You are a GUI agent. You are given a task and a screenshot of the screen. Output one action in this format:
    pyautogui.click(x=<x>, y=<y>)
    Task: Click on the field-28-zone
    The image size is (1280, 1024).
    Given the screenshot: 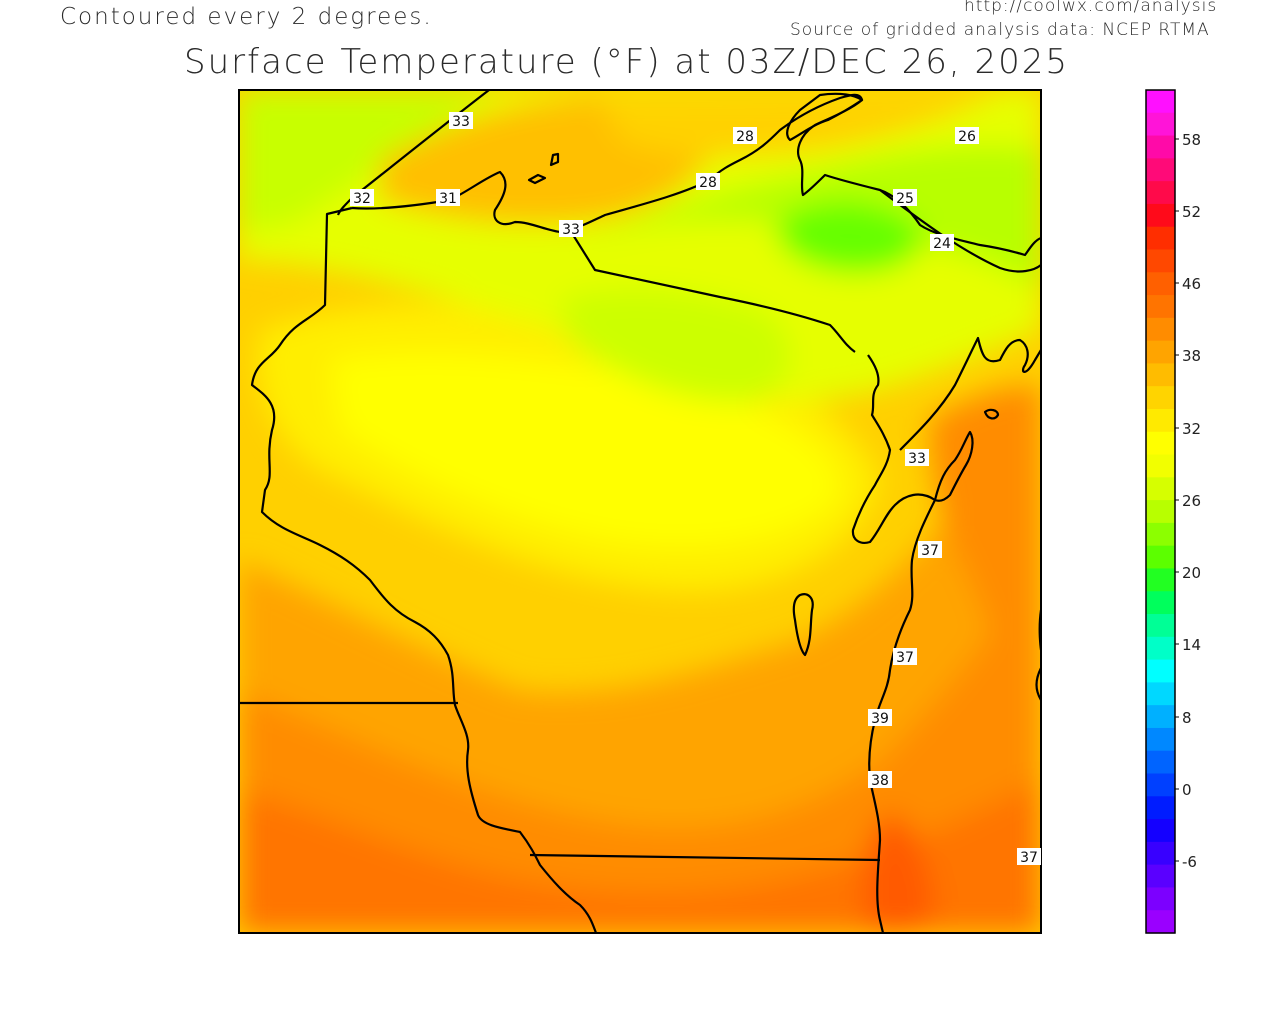 What is the action you would take?
    pyautogui.click(x=585, y=449)
    